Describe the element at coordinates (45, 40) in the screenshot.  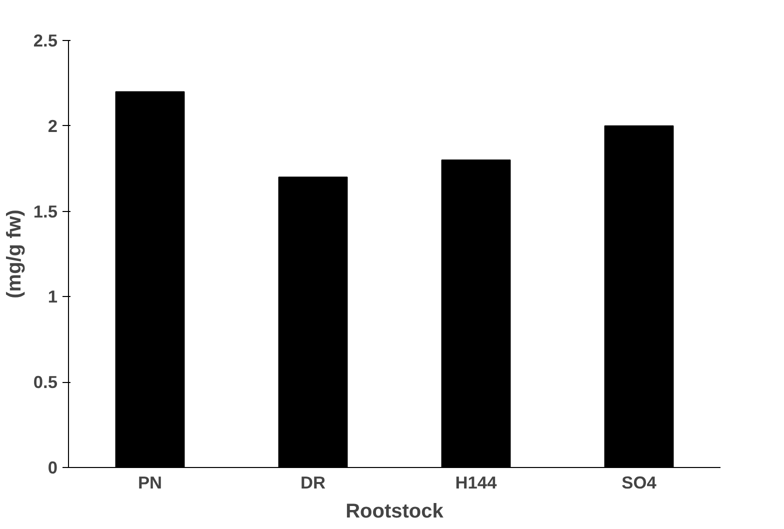
I see `y-tick-label: 2.5` at that location.